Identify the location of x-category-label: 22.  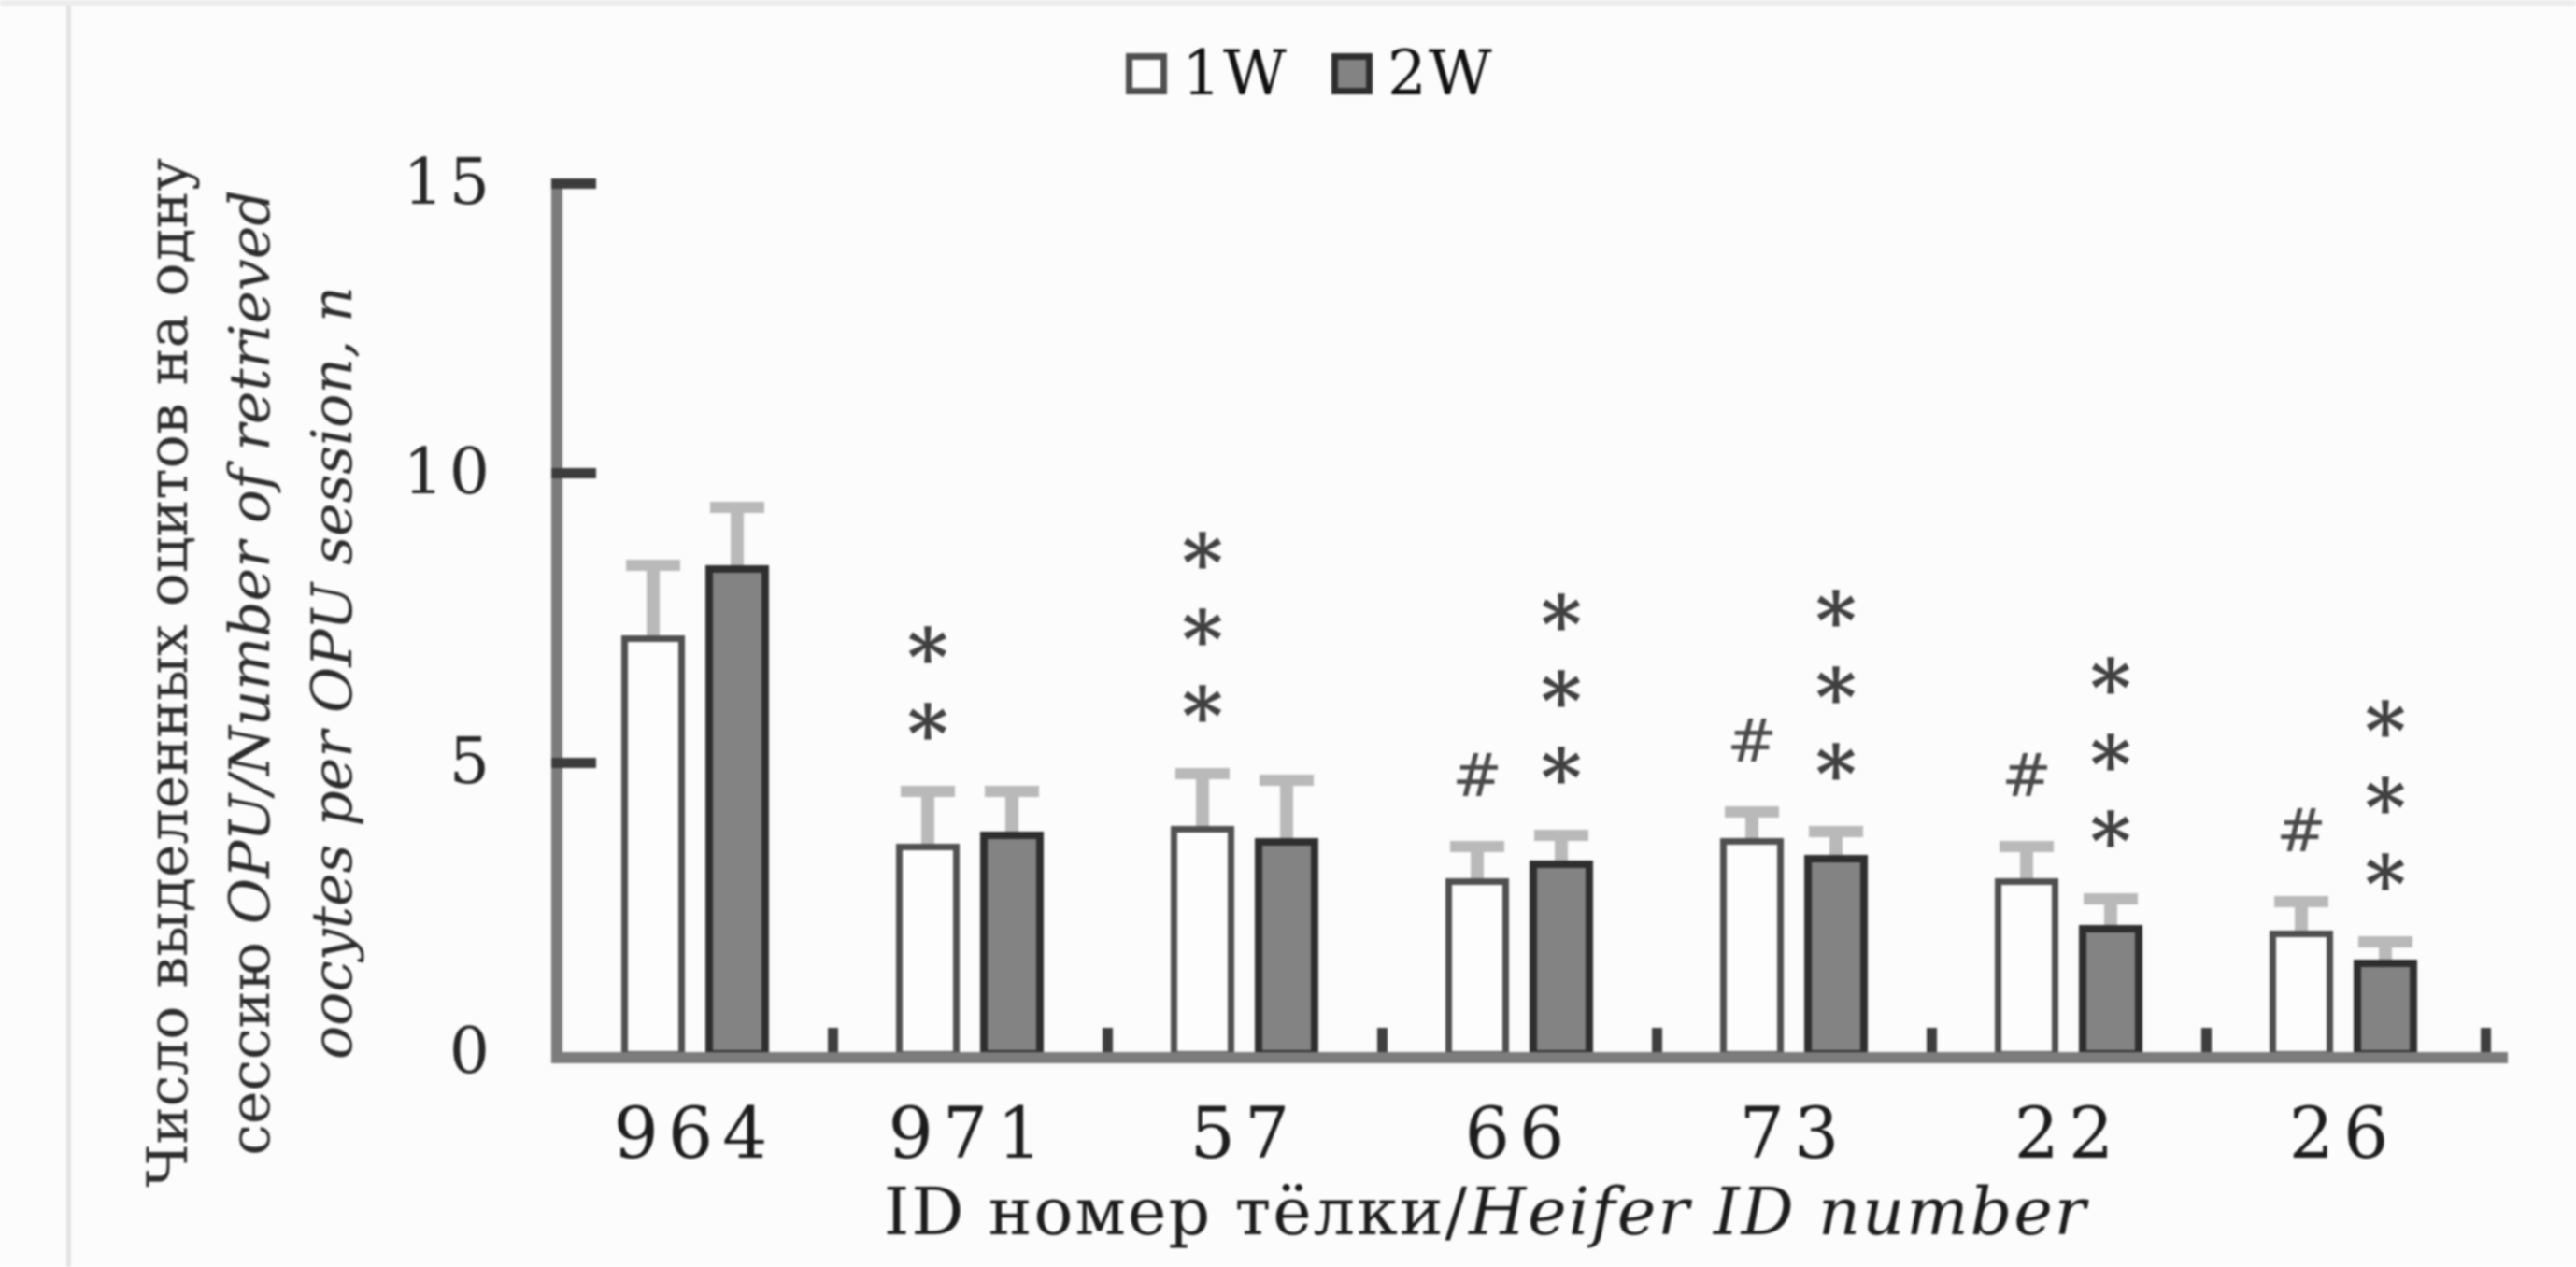
(2069, 1132).